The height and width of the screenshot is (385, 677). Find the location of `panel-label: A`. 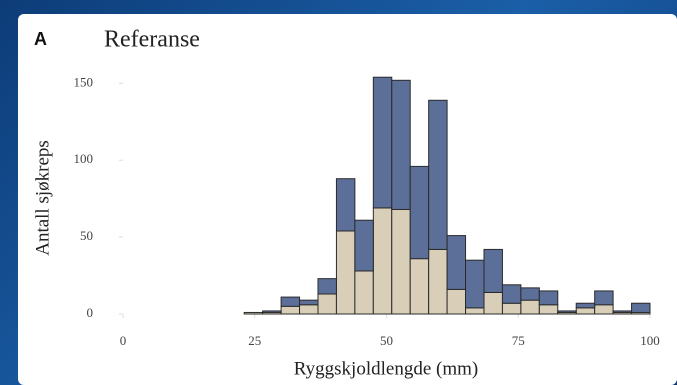

panel-label: A is located at coordinates (40, 39).